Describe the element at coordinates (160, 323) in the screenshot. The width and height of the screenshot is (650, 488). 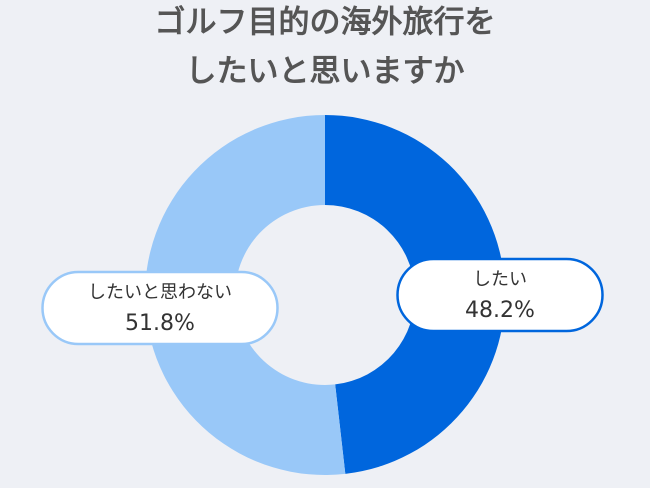
I see `value-label: 51.8%` at that location.